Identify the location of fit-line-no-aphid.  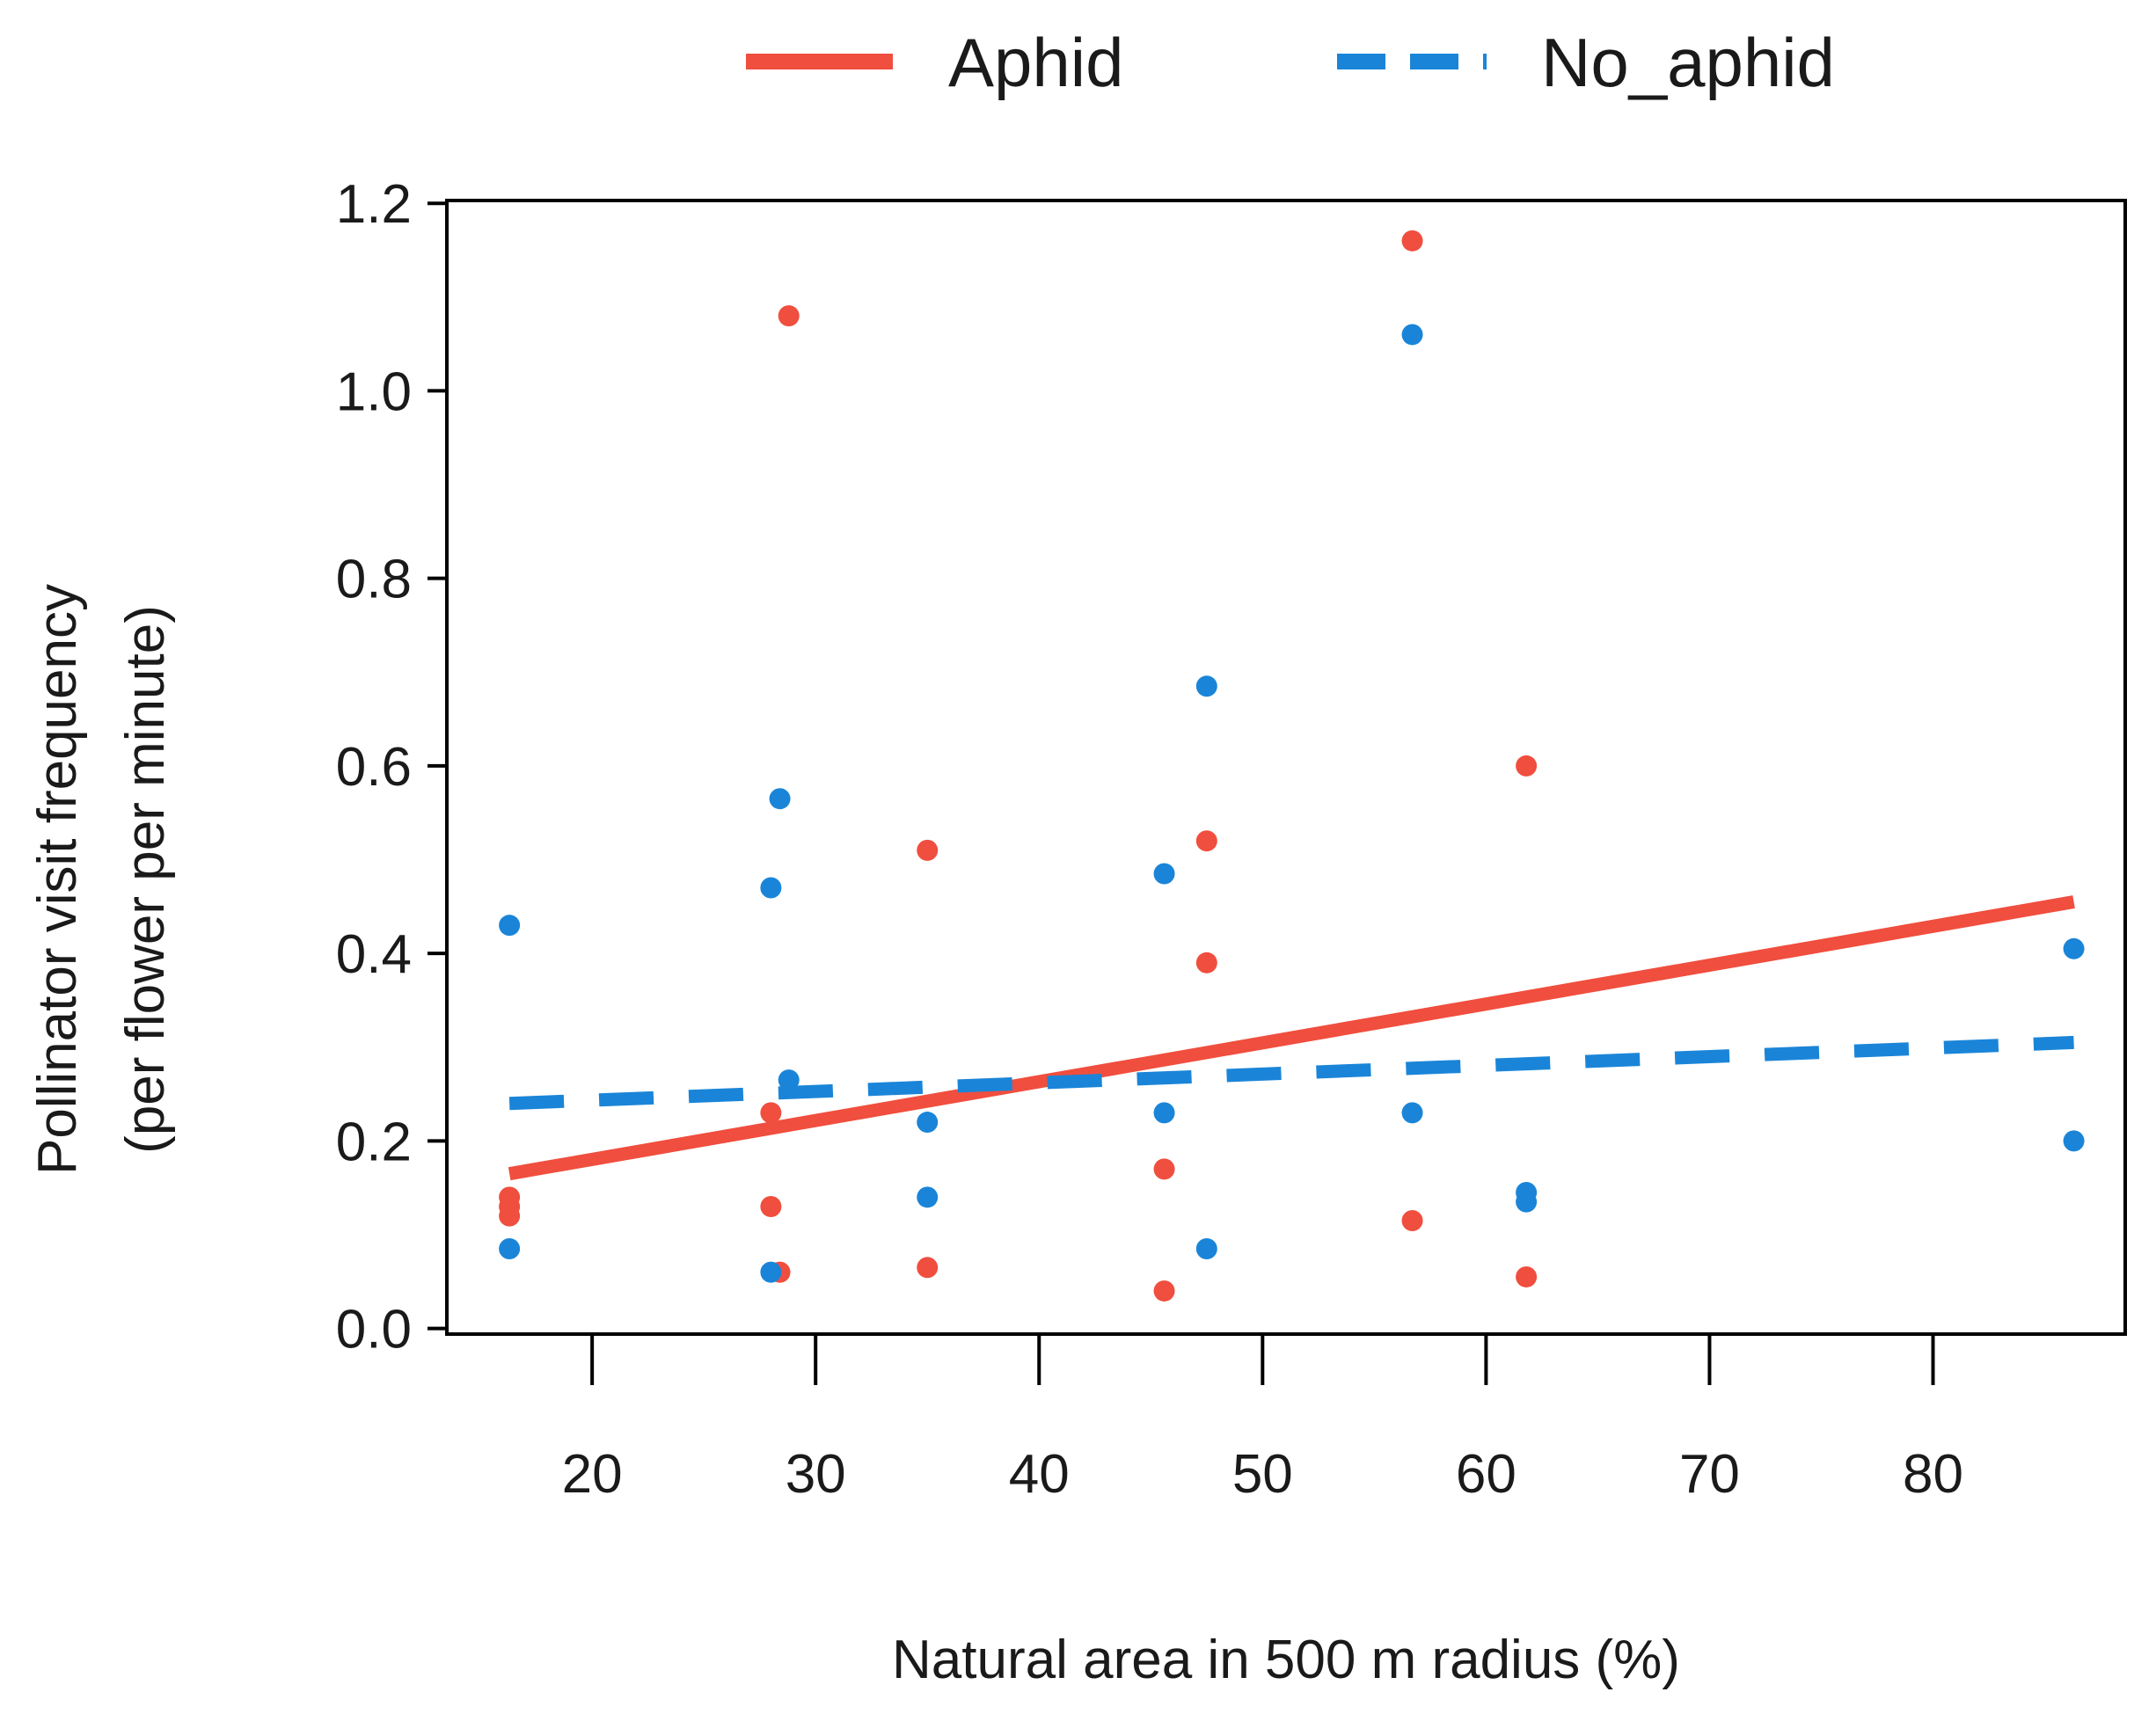
(1291, 1073).